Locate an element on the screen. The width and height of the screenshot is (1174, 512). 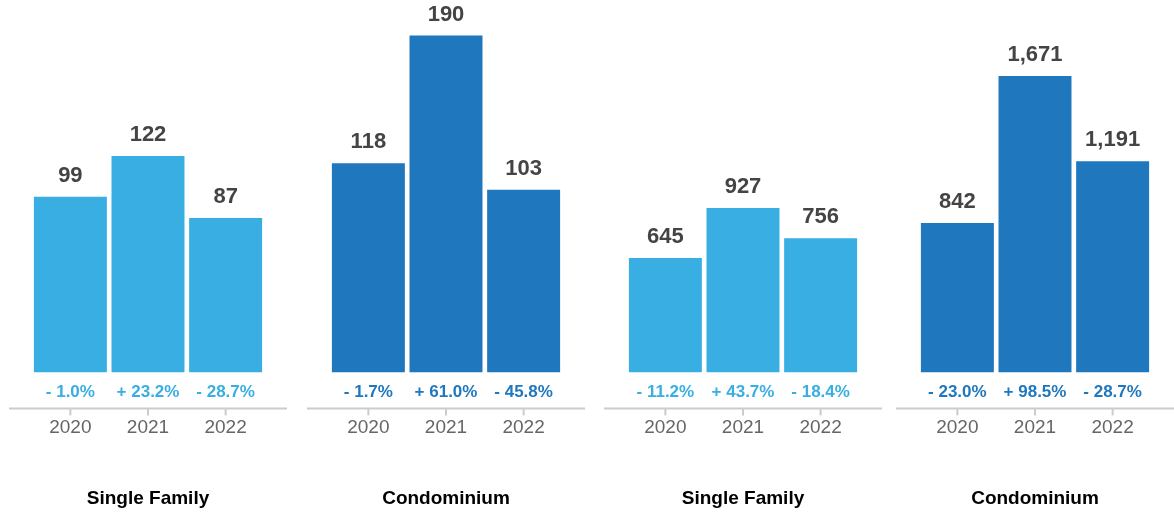
data-label: 842 is located at coordinates (957, 201).